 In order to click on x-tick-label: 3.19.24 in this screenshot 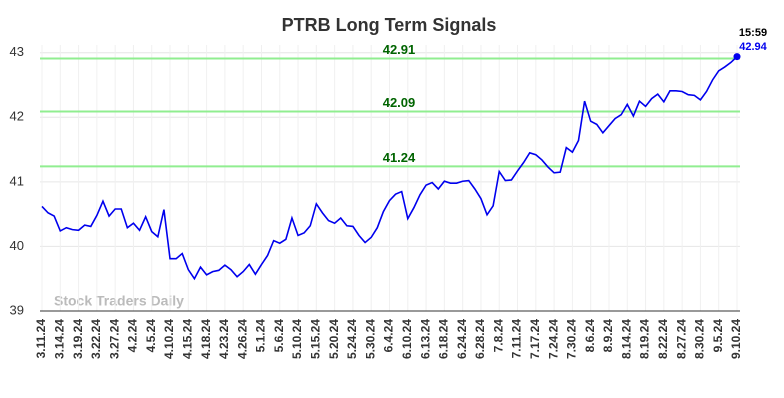, I will do `click(78, 339)`.